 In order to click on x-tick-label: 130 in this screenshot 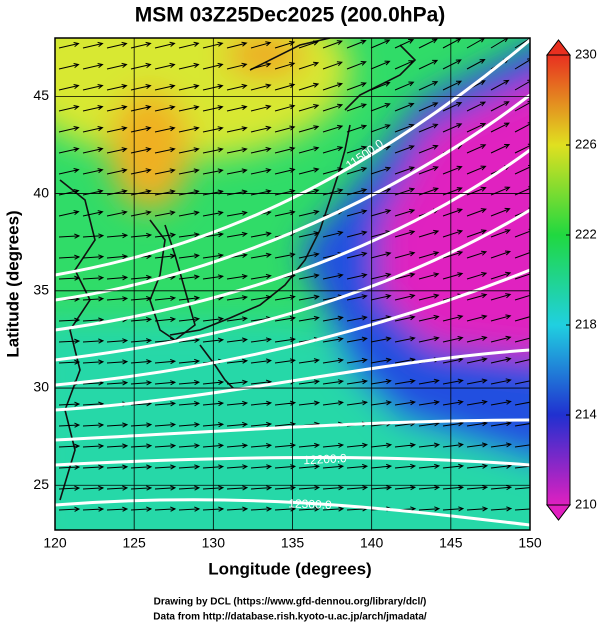, I will do `click(214, 543)`.